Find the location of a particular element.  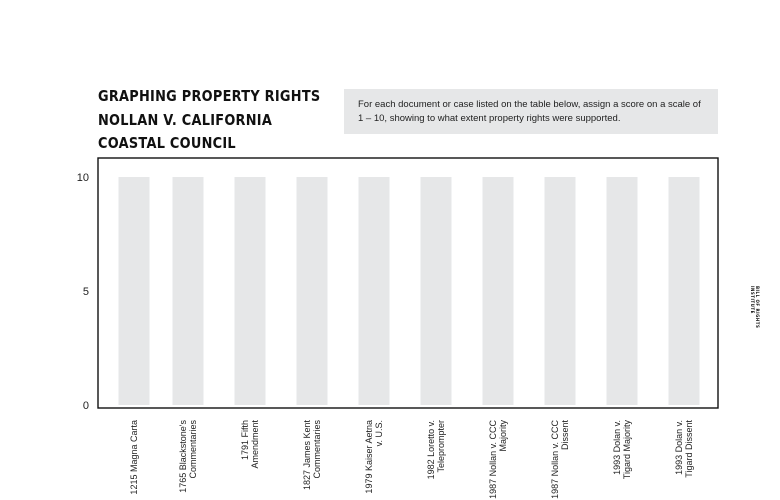

x-tick-label-line: Teleprompter is located at coordinates (441, 446).